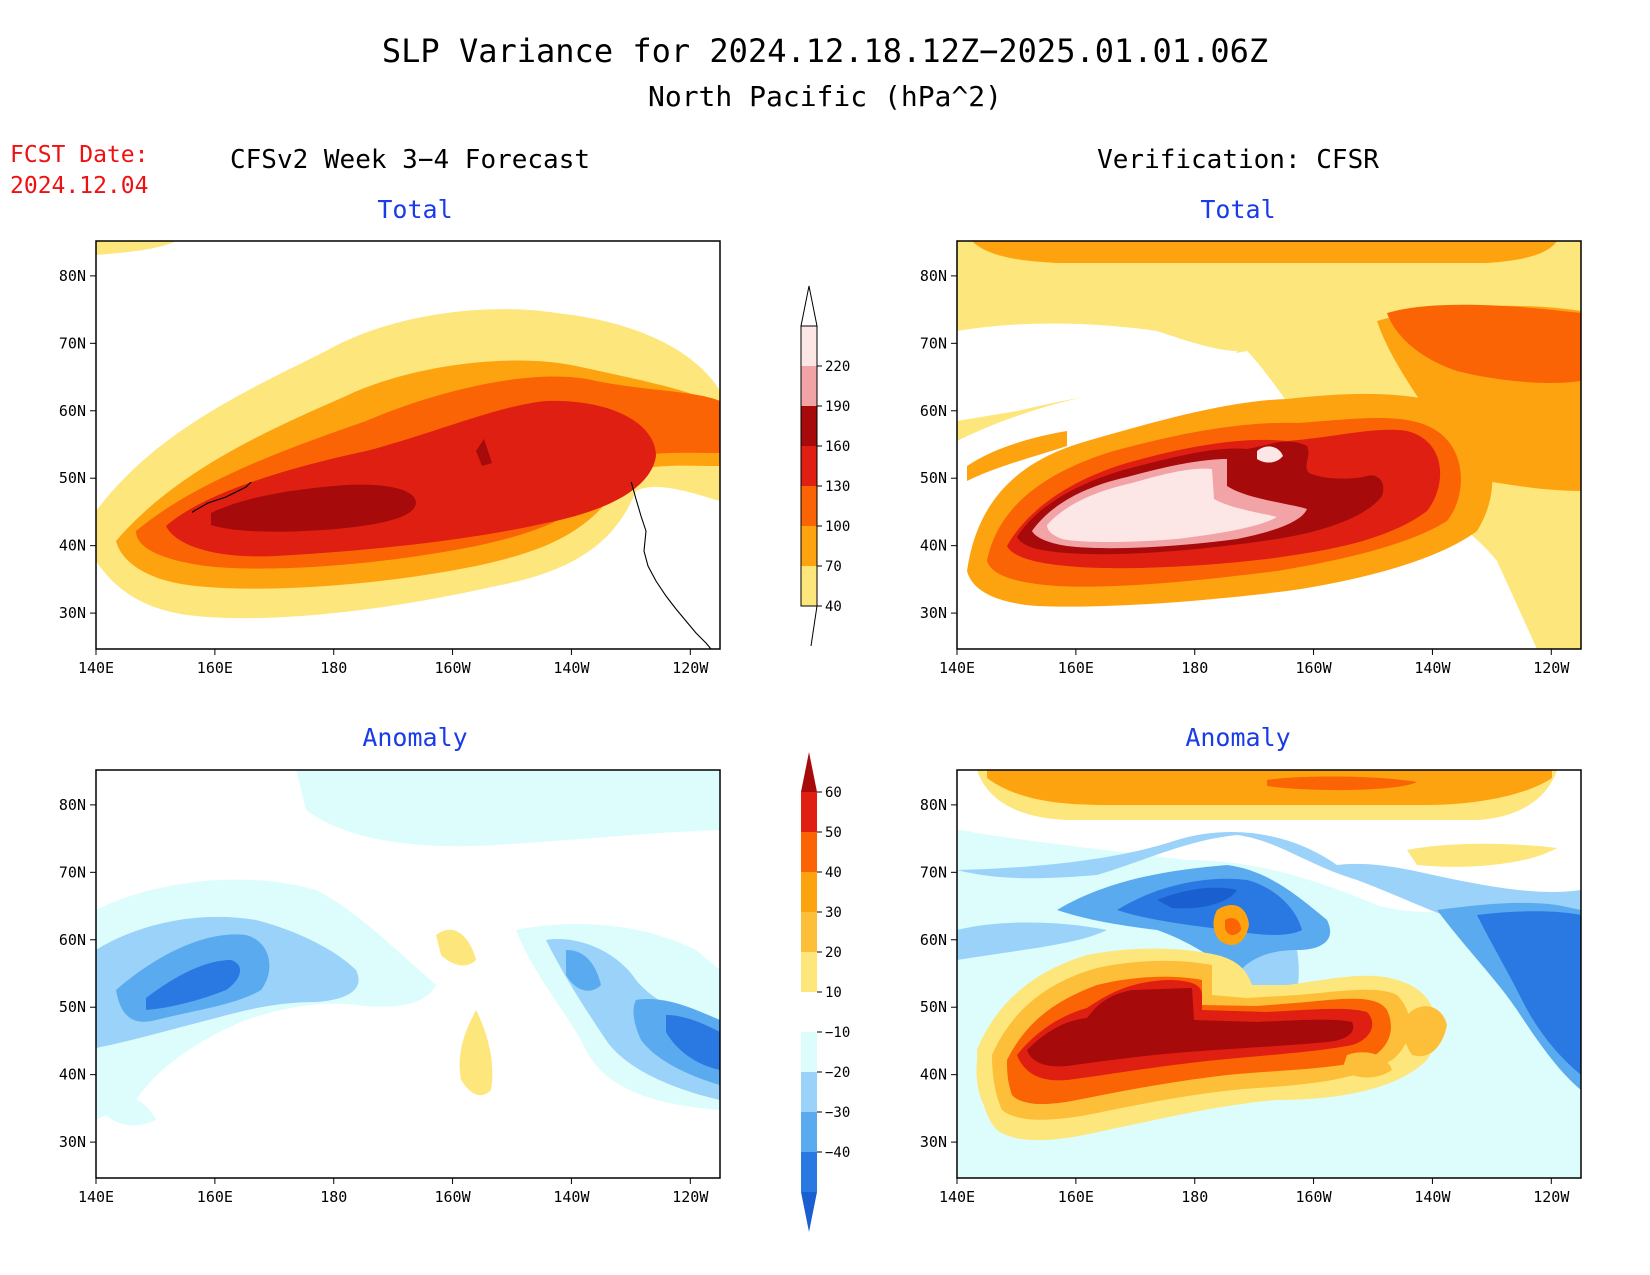 The width and height of the screenshot is (1650, 1275). I want to click on colorbar-label: −40, so click(837, 1153).